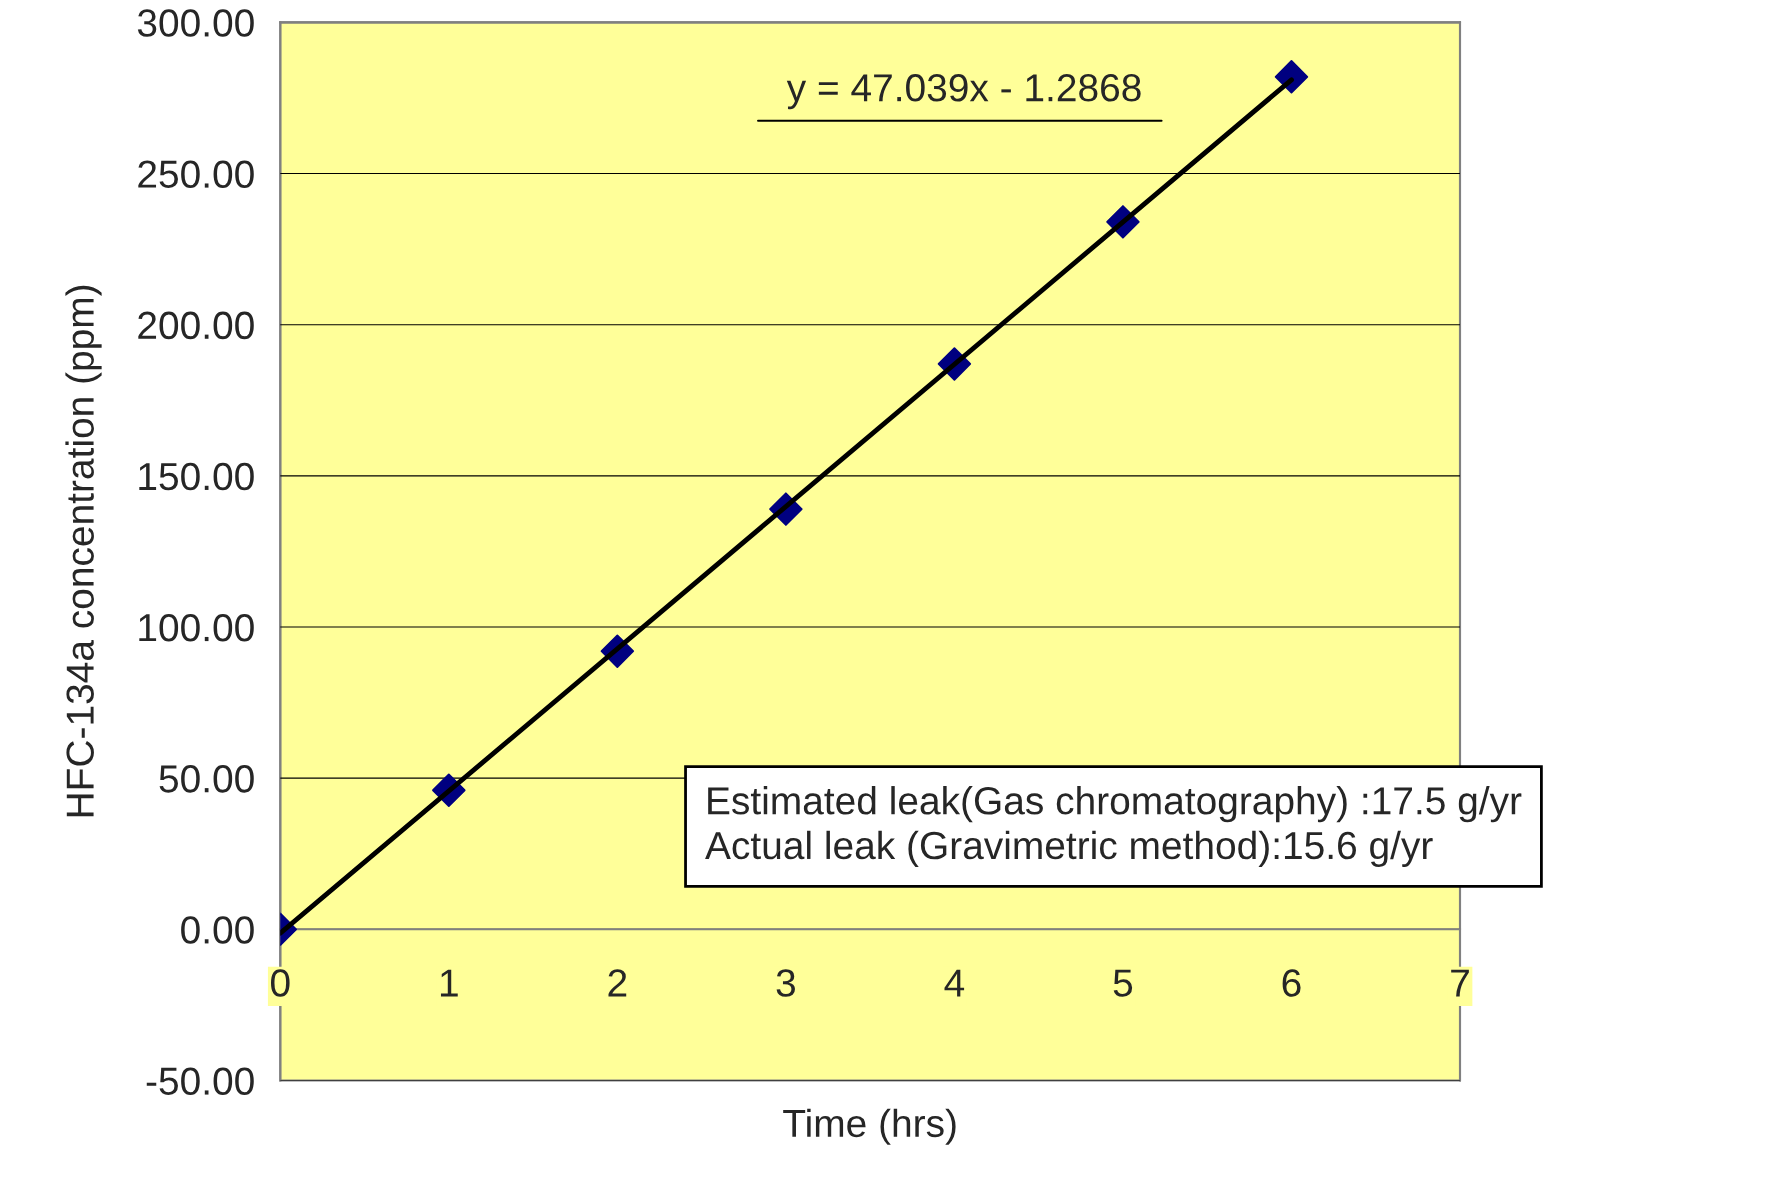  Describe the element at coordinates (1115, 804) in the screenshot. I see `annotation: Estimated leak(Gas chromatography) :17.5 g/yr` at that location.